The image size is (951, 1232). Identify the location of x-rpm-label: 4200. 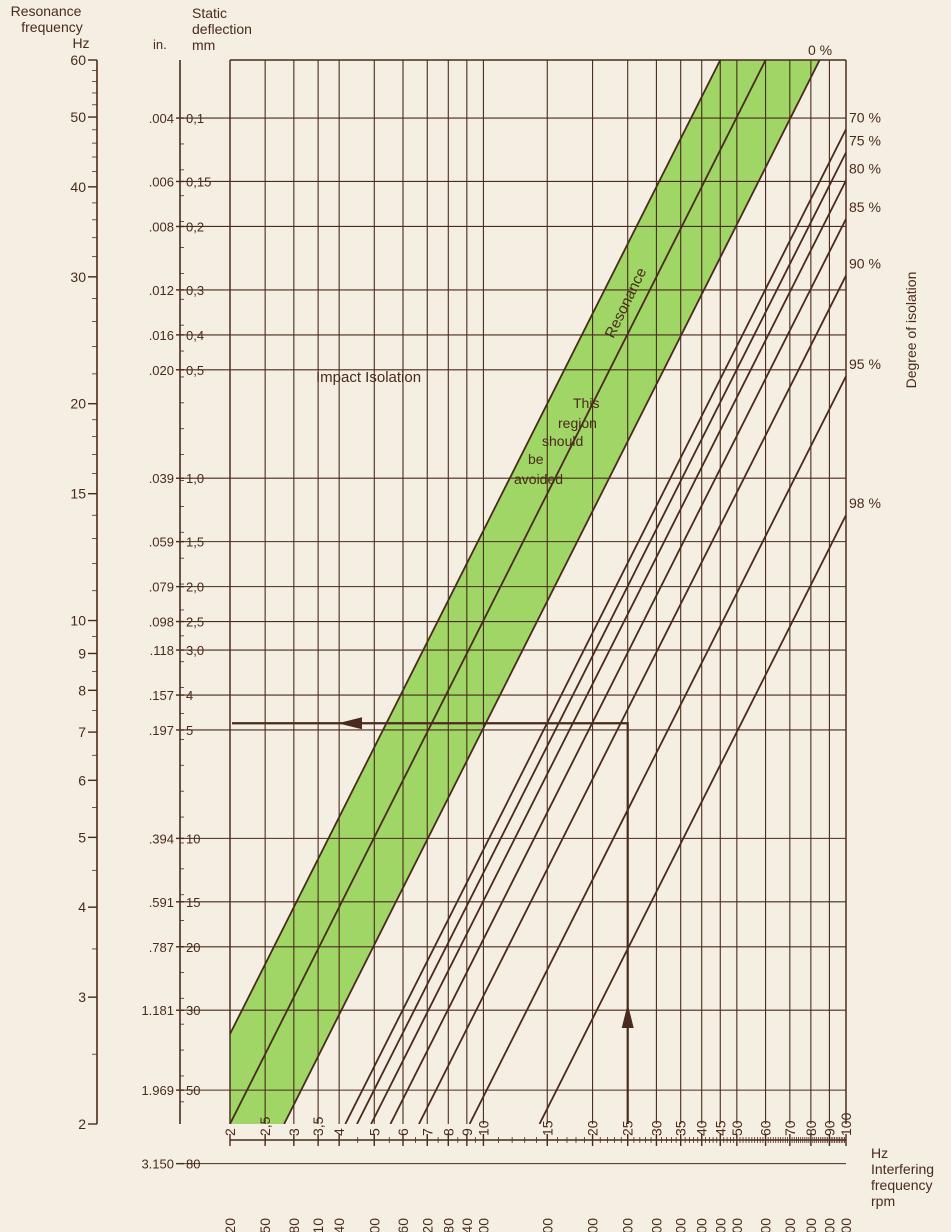
(790, 1225).